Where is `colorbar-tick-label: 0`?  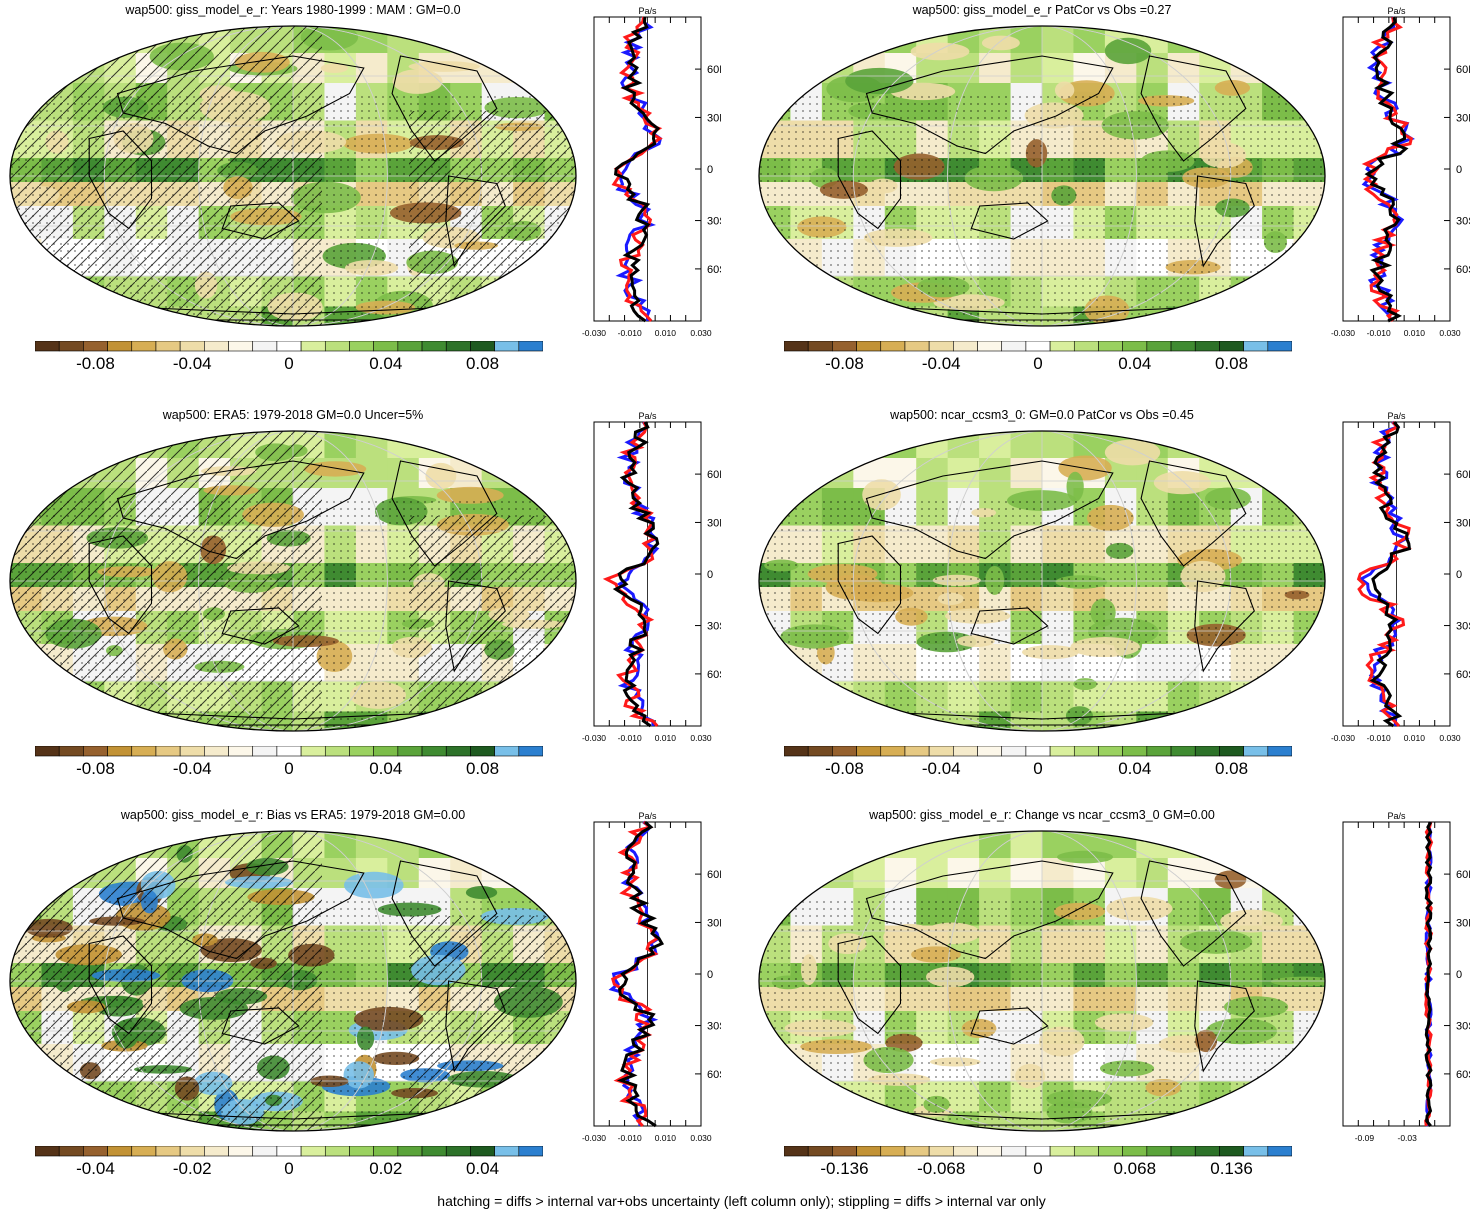 colorbar-tick-label: 0 is located at coordinates (289, 1168).